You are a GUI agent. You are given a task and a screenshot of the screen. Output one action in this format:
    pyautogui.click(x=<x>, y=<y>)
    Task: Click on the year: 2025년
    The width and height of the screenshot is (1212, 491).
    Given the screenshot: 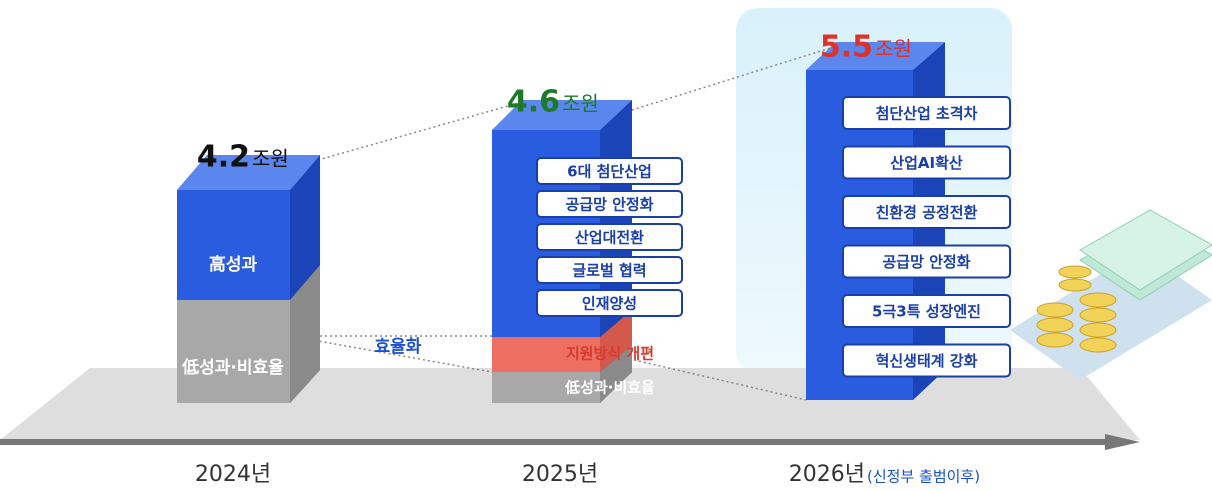 What is the action you would take?
    pyautogui.click(x=560, y=474)
    